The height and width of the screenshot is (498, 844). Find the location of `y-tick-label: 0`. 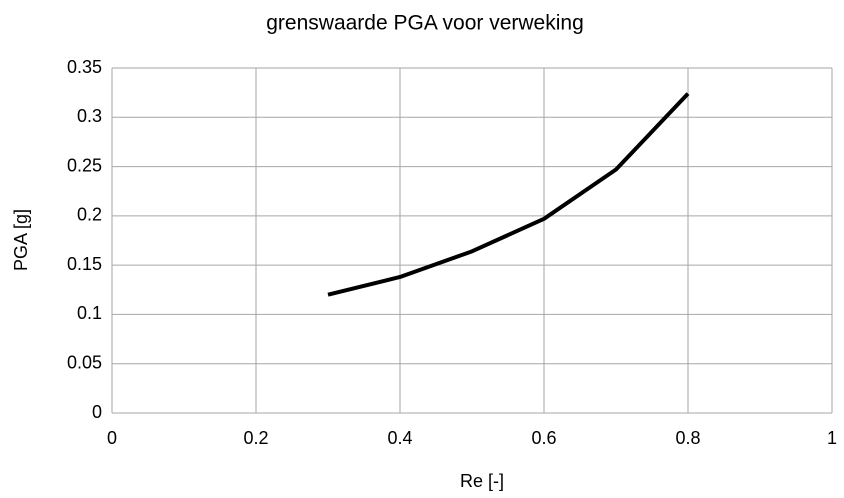

y-tick-label: 0 is located at coordinates (97, 412).